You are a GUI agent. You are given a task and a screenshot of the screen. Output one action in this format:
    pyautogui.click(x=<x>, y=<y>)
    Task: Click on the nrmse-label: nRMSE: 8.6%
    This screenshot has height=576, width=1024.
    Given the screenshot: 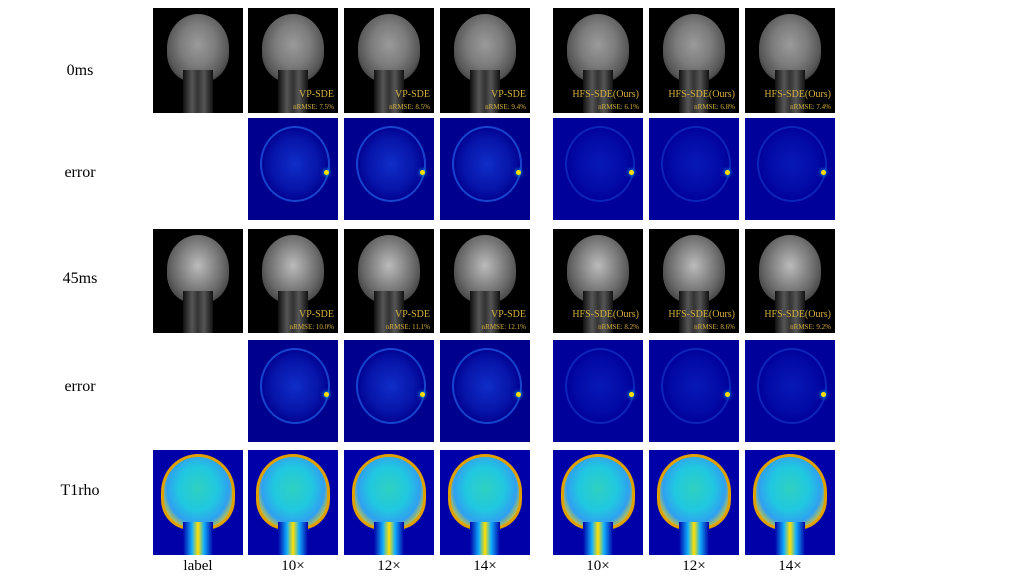 What is the action you would take?
    pyautogui.click(x=714, y=327)
    